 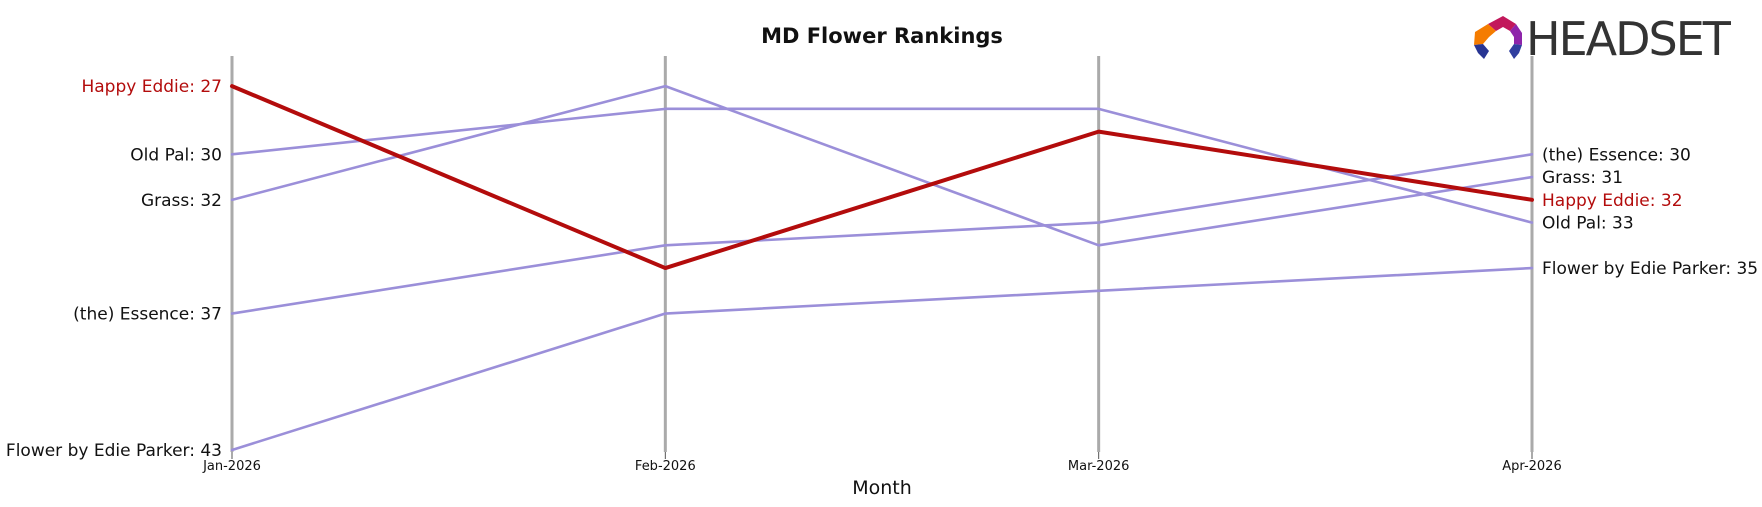 What do you see at coordinates (1616, 155) in the screenshot?
I see `end-rank-label: (the) Essence: 30` at bounding box center [1616, 155].